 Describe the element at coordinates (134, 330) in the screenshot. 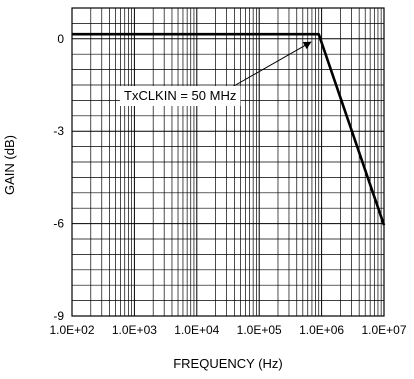

I see `x-tick-label: 1.0E+03` at that location.